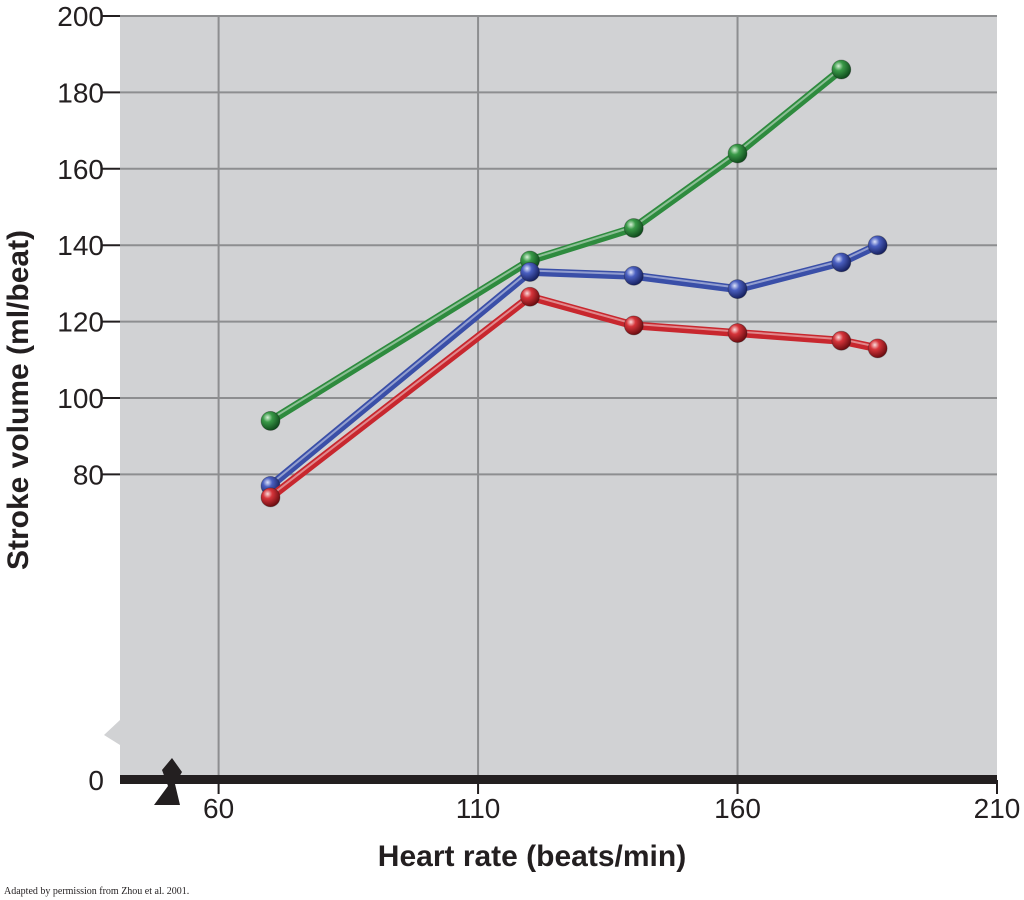 The image size is (1024, 900). I want to click on x-tick-label: 210, so click(997, 808).